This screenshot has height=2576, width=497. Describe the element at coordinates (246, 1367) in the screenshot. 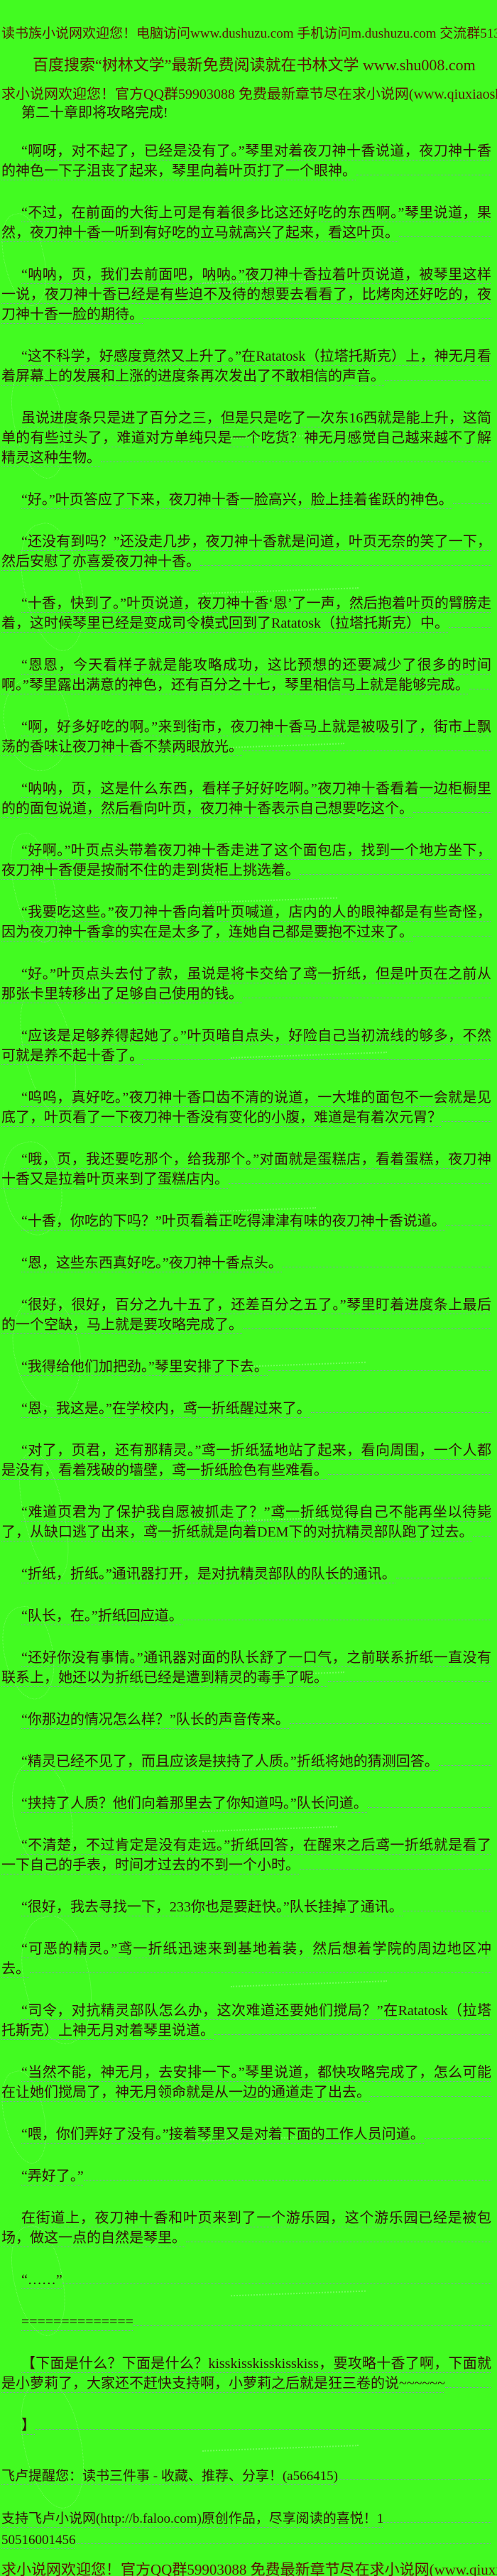

I see `novel-paragraph: “我得给他们加把劲。”琴里安排了下去。` at that location.